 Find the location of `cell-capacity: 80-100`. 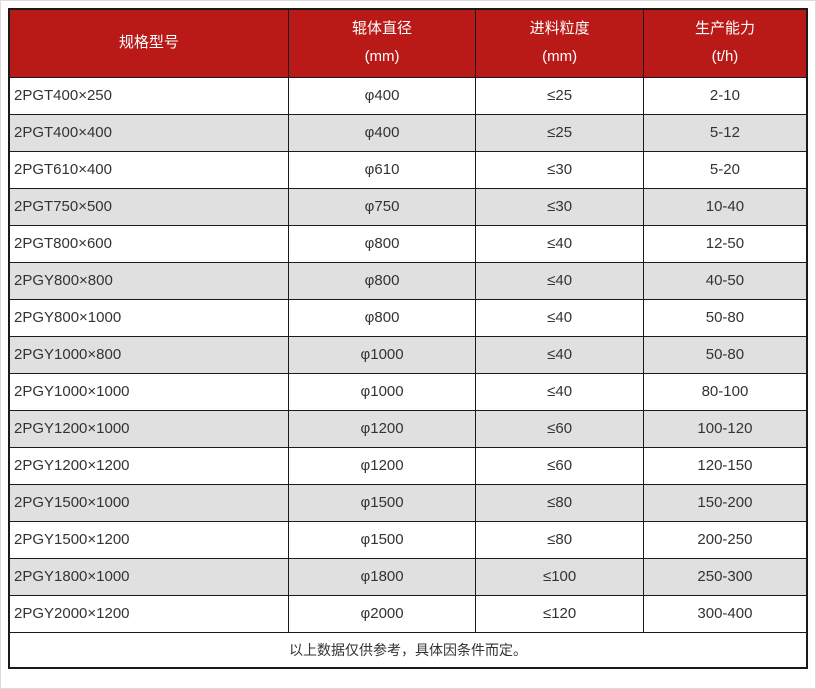

cell-capacity: 80-100 is located at coordinates (725, 391).